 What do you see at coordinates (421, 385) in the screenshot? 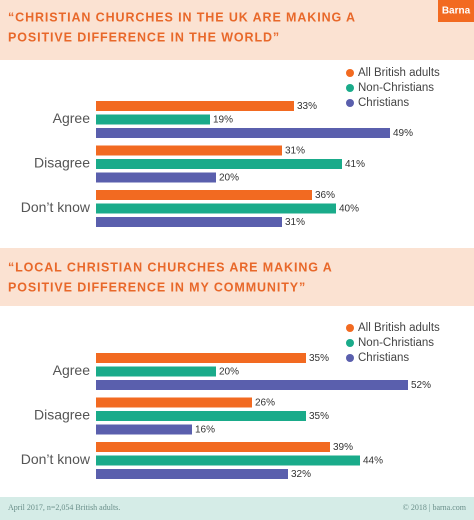
I see `value-label: 52%` at bounding box center [421, 385].